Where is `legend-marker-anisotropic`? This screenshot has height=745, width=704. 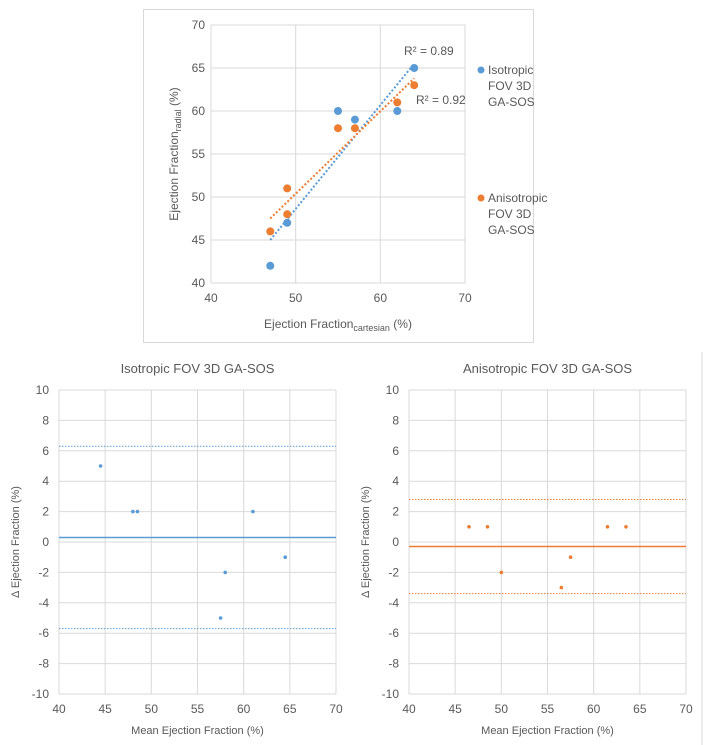 legend-marker-anisotropic is located at coordinates (481, 198).